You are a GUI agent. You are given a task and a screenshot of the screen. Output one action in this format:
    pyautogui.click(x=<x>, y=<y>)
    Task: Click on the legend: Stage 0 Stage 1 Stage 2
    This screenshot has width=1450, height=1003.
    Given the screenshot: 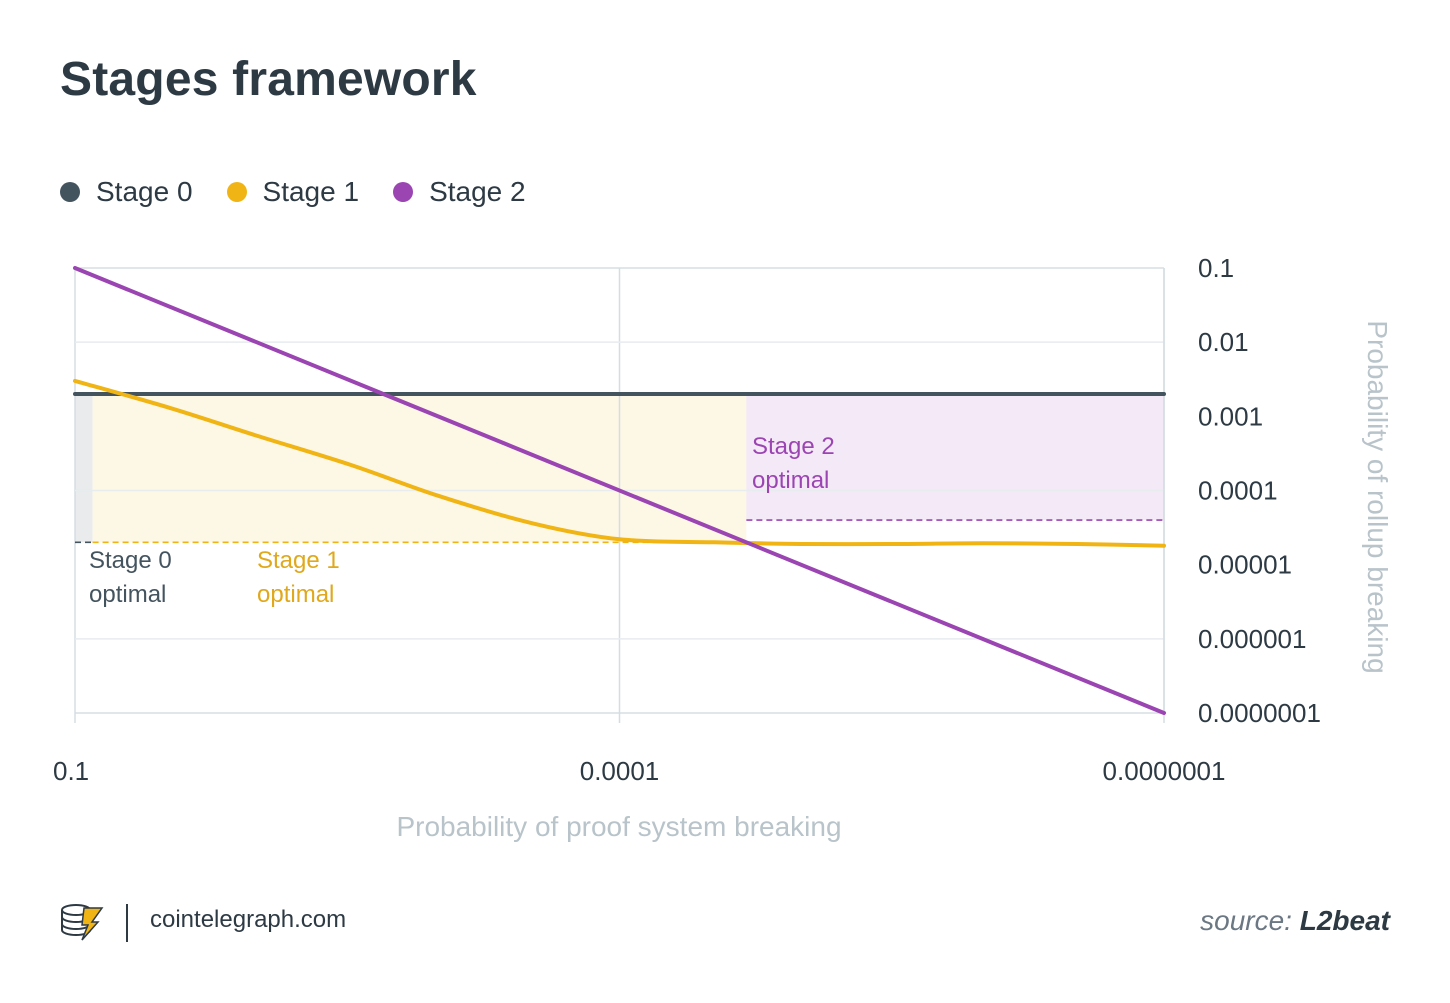 What is the action you would take?
    pyautogui.click(x=310, y=192)
    